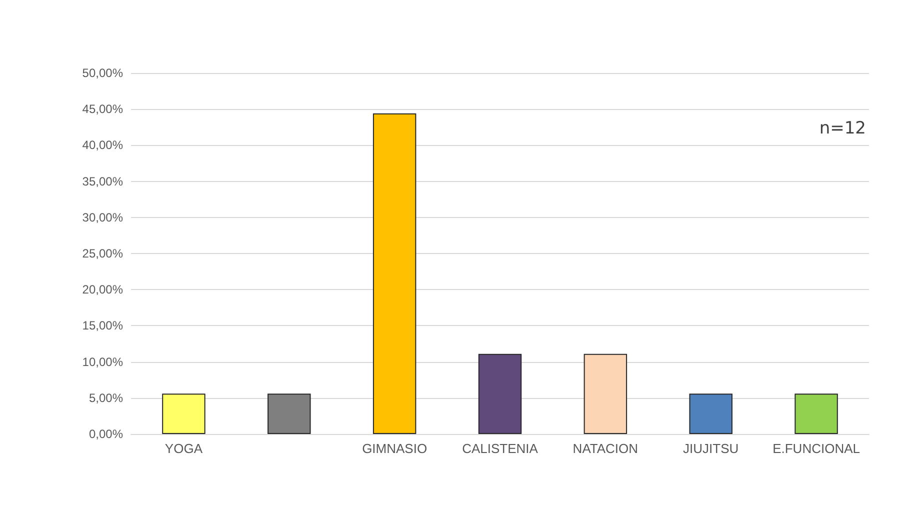  What do you see at coordinates (103, 181) in the screenshot?
I see `y-tick-label: 35,00%` at bounding box center [103, 181].